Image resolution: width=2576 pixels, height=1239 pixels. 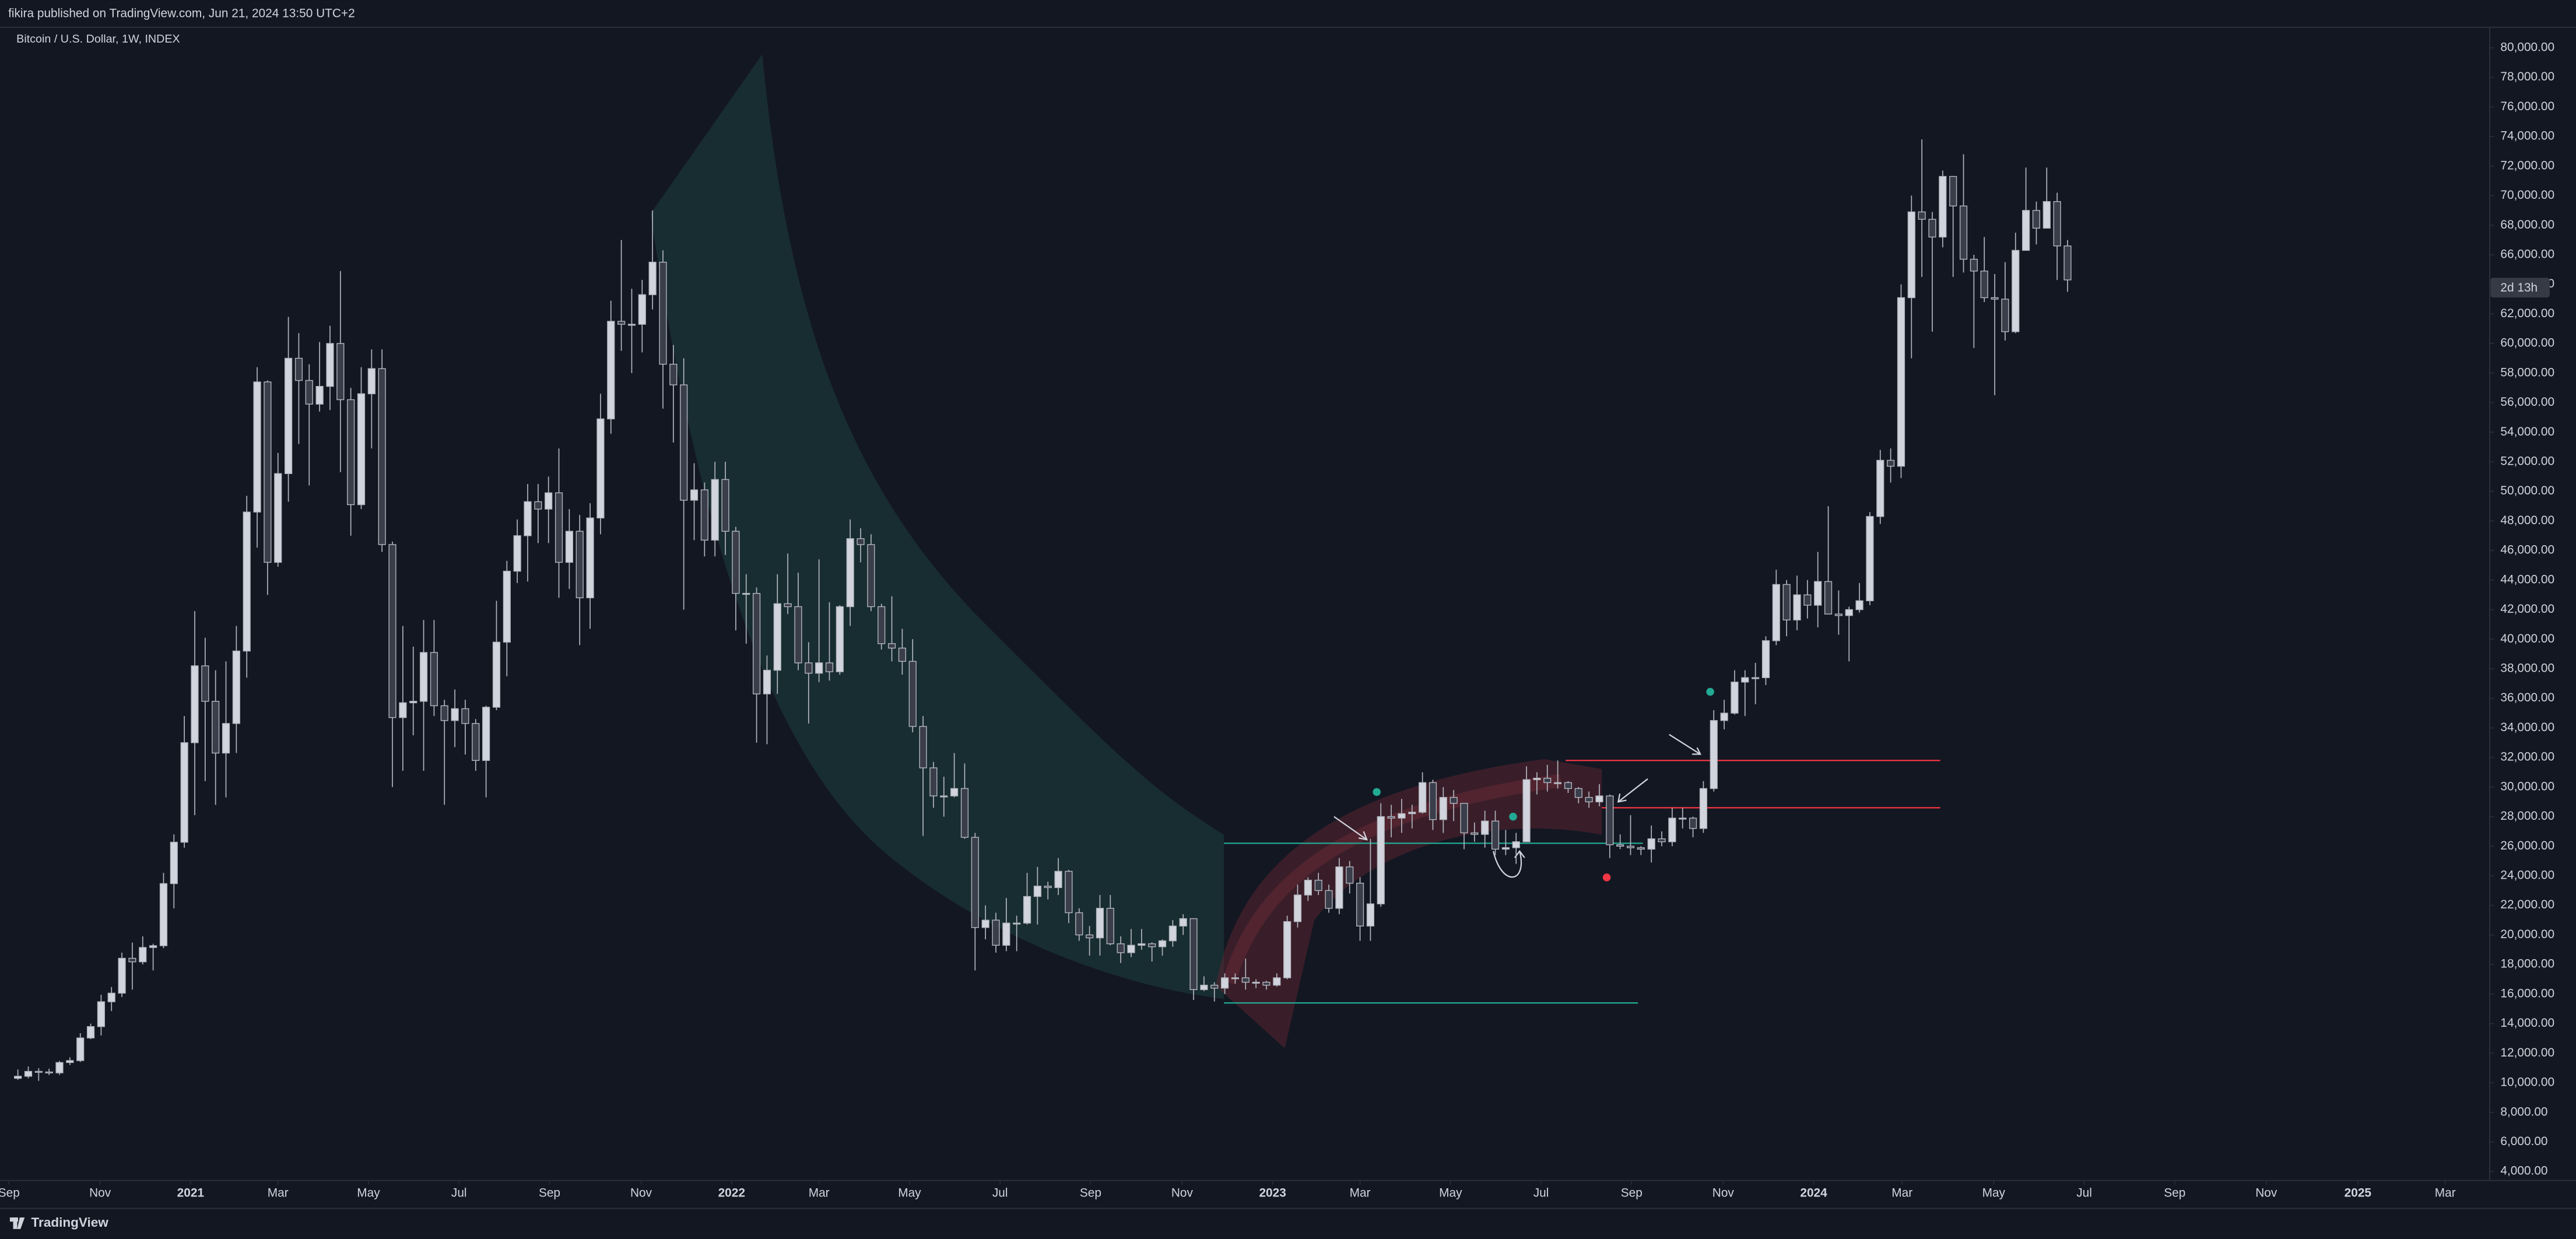 What do you see at coordinates (1392, 879) in the screenshot?
I see `red-curve-core` at bounding box center [1392, 879].